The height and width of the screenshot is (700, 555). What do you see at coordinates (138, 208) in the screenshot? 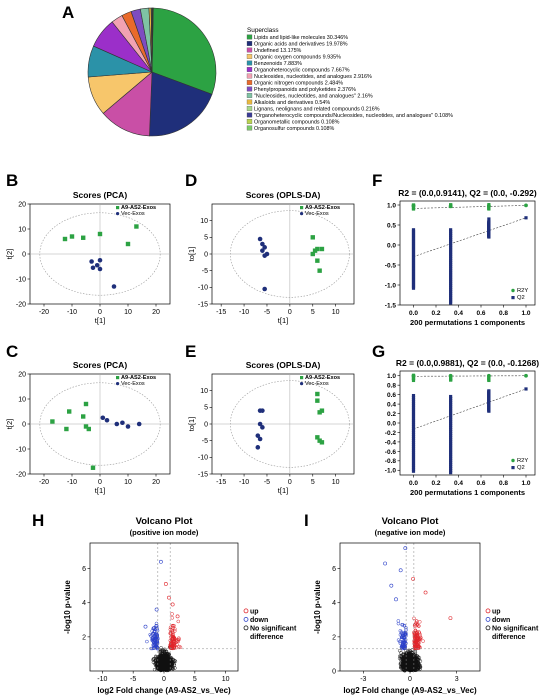
I see `legend-label-0: A9-AS2-Exos` at bounding box center [138, 208].